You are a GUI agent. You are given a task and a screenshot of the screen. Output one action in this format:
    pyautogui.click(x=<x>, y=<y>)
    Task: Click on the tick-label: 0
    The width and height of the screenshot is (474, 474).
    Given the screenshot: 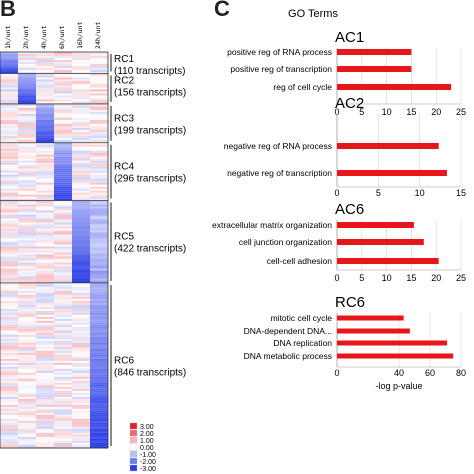 What is the action you would take?
    pyautogui.click(x=336, y=278)
    